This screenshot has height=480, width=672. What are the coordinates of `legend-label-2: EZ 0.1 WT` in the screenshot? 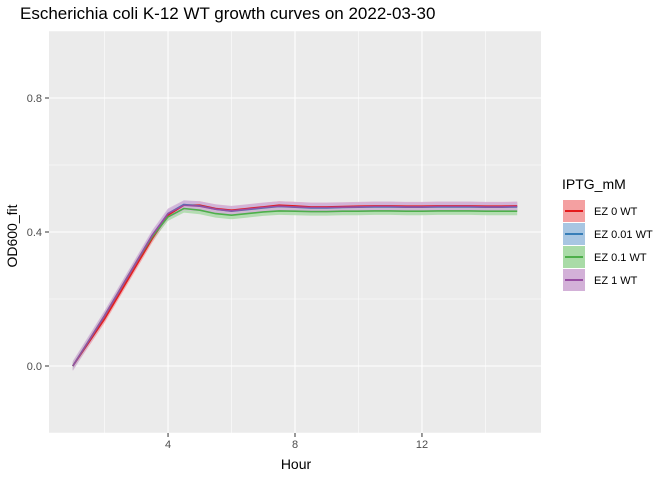 It's located at (620, 258).